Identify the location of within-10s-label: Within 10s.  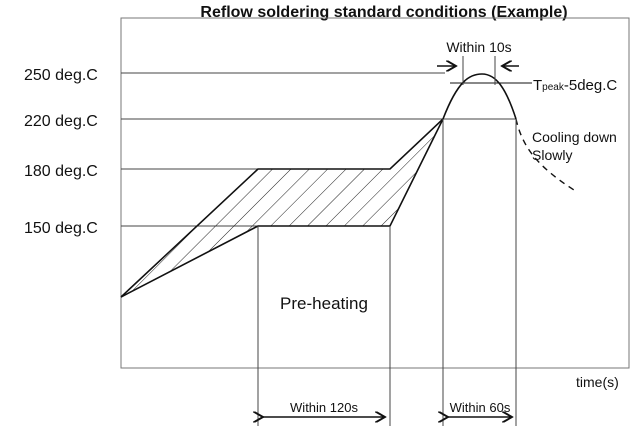
(478, 47).